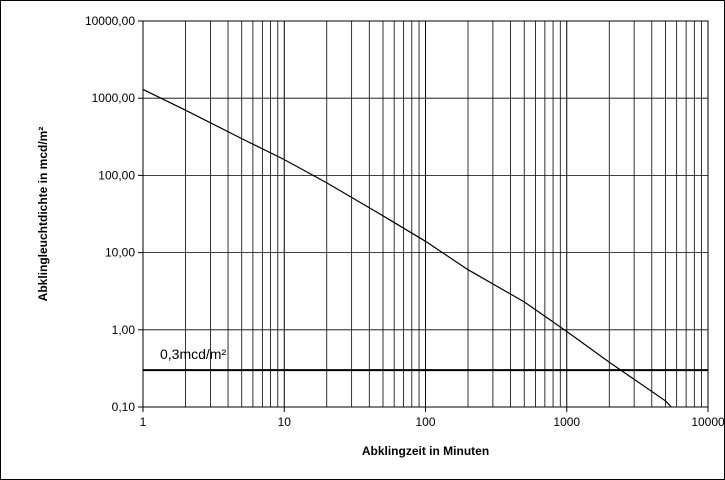 The height and width of the screenshot is (480, 725). What do you see at coordinates (110, 21) in the screenshot?
I see `y-tick-label: 10000,00` at bounding box center [110, 21].